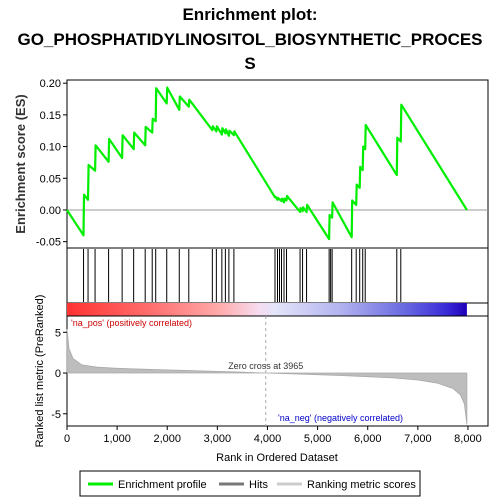 The image size is (500, 500). Describe the element at coordinates (40, 371) in the screenshot. I see `metric-y-axis-label: Ranked list metric (PreRanked)` at that location.